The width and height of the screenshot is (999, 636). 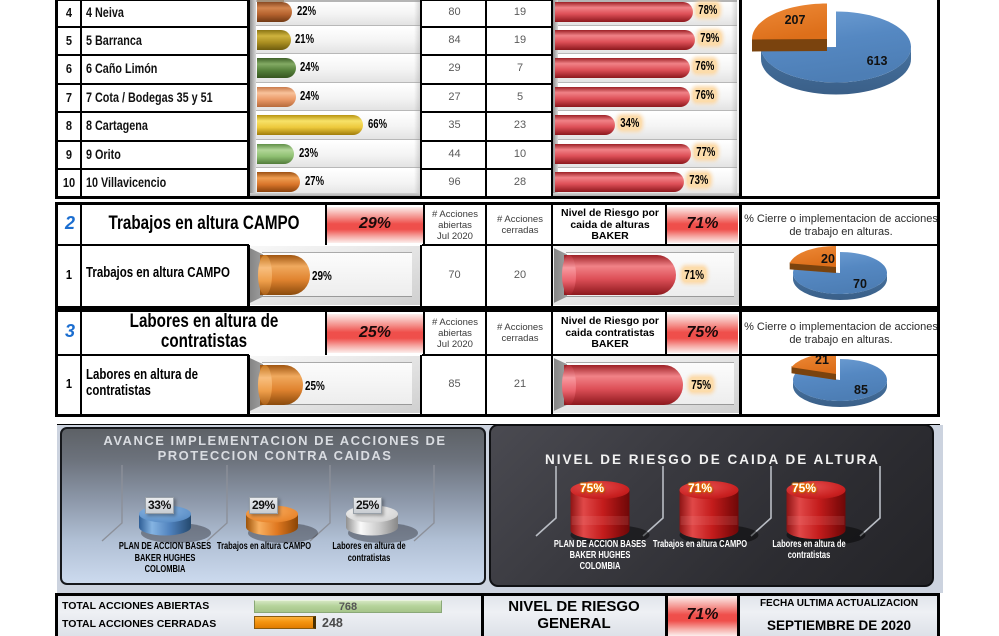 What do you see at coordinates (828, 259) in the screenshot?
I see `svg-text: 20` at bounding box center [828, 259].